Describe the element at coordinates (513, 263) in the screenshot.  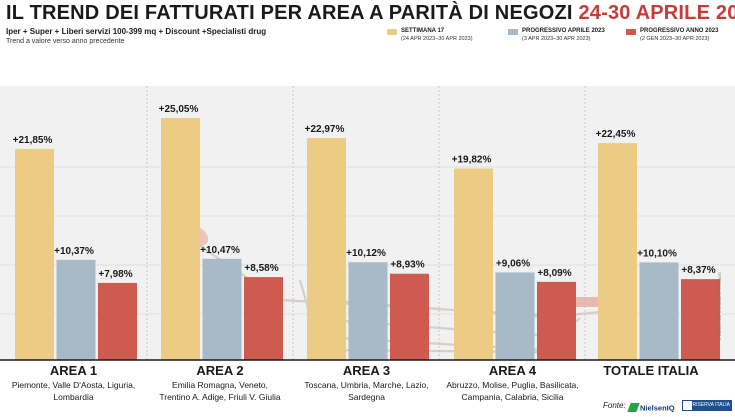
I see `bar-label: +9,06%` at that location.